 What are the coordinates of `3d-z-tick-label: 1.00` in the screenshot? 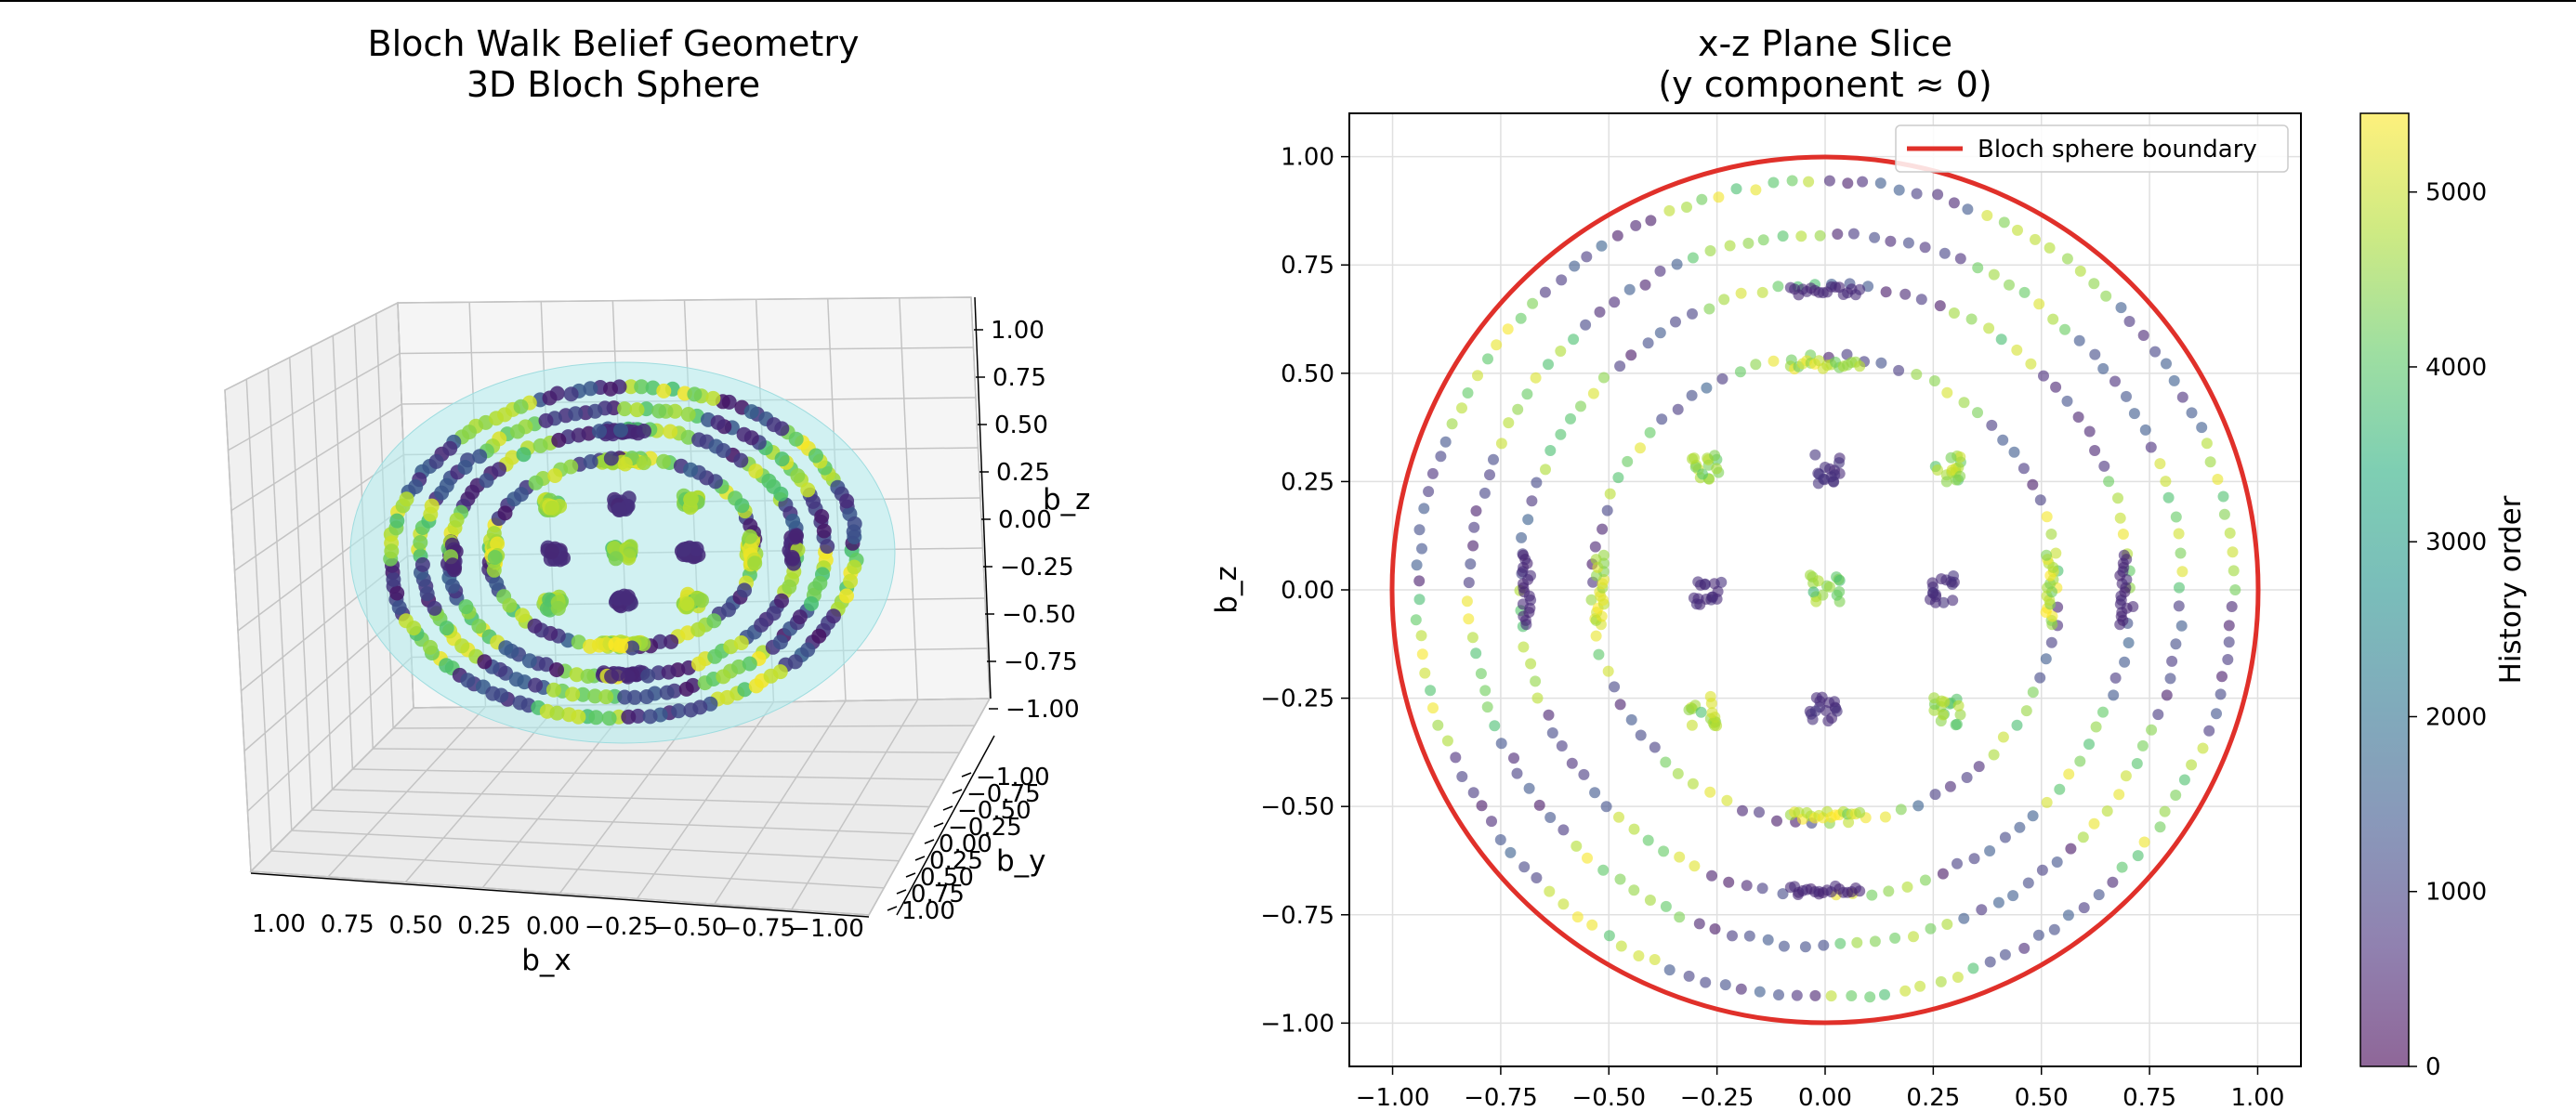 It's located at (1018, 331).